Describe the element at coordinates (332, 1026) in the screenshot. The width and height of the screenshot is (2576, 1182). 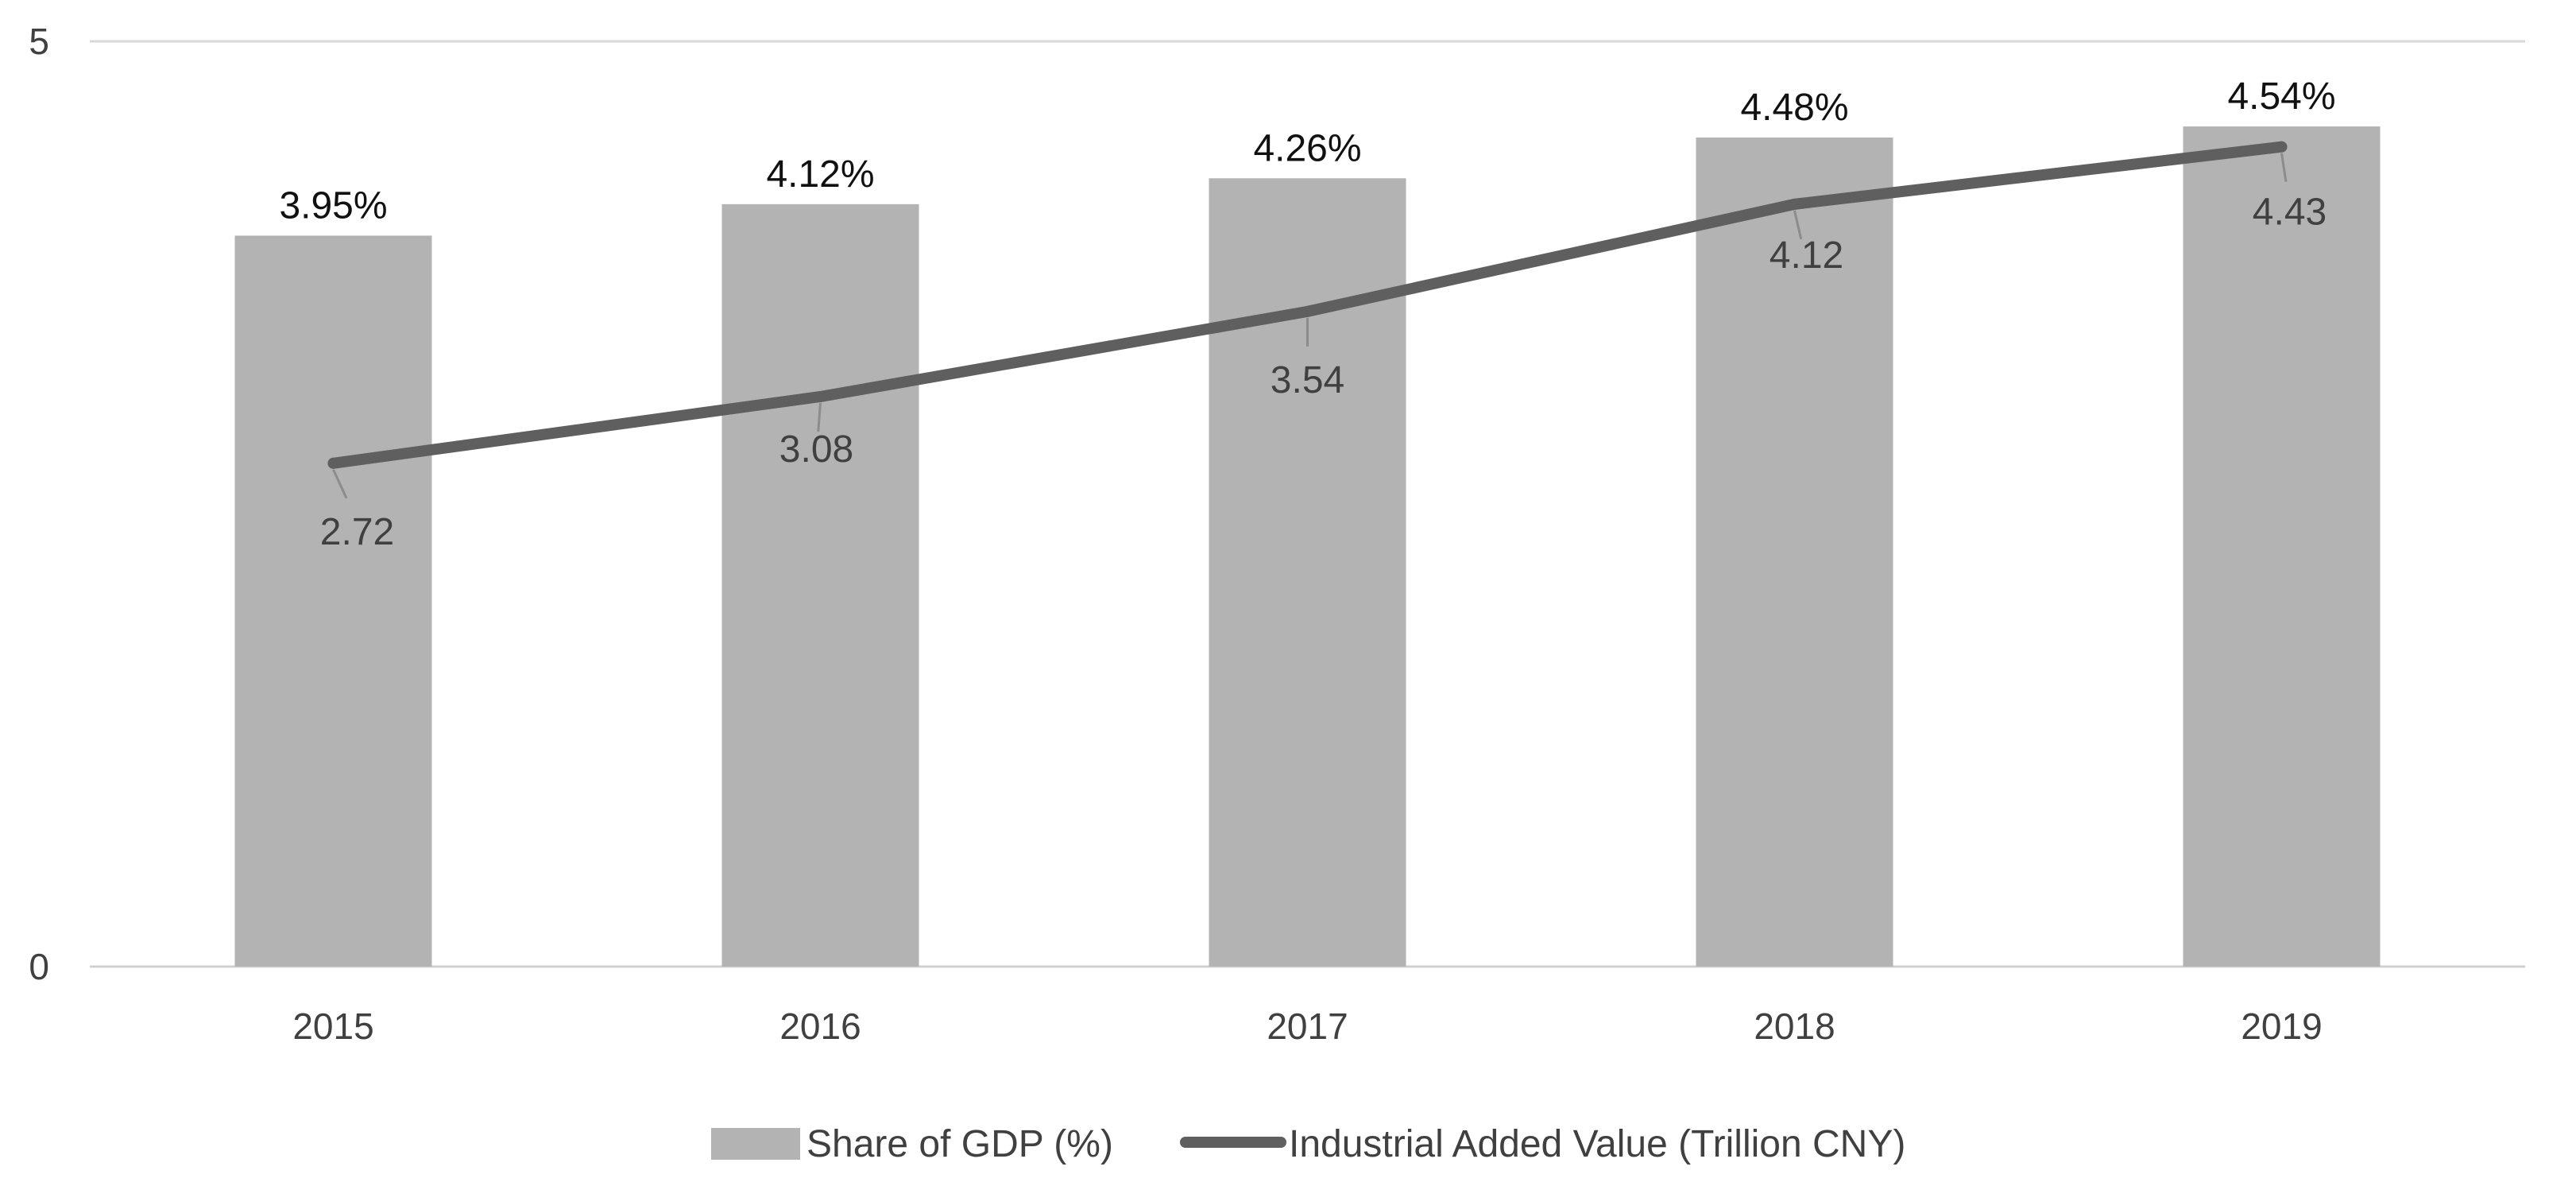
I see `x-tick-label: 2015` at that location.